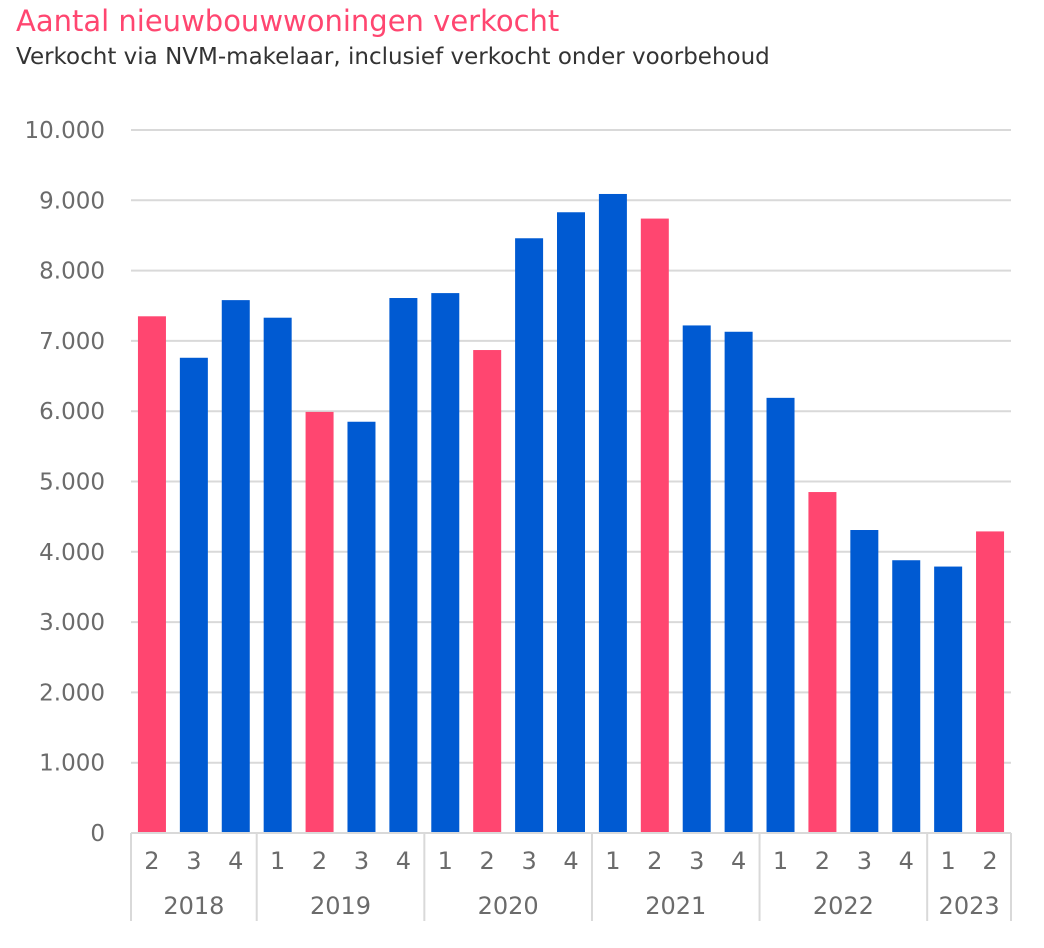 The width and height of the screenshot is (1044, 948). What do you see at coordinates (72, 693) in the screenshot?
I see `y-tick-label: 2.000` at bounding box center [72, 693].